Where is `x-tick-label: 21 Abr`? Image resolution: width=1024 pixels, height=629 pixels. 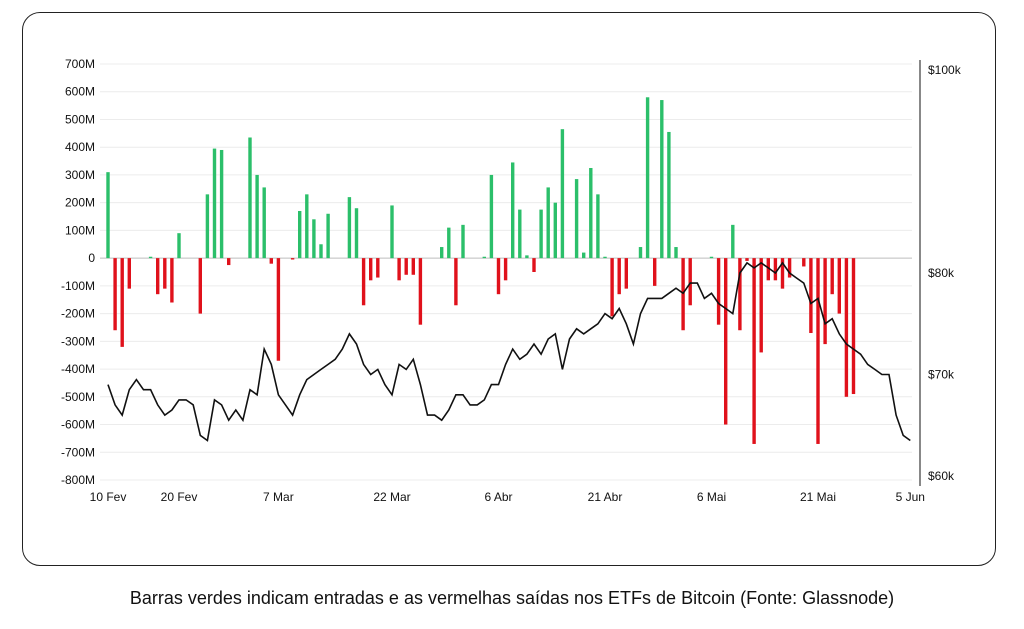 x-tick-label: 21 Abr is located at coordinates (605, 497).